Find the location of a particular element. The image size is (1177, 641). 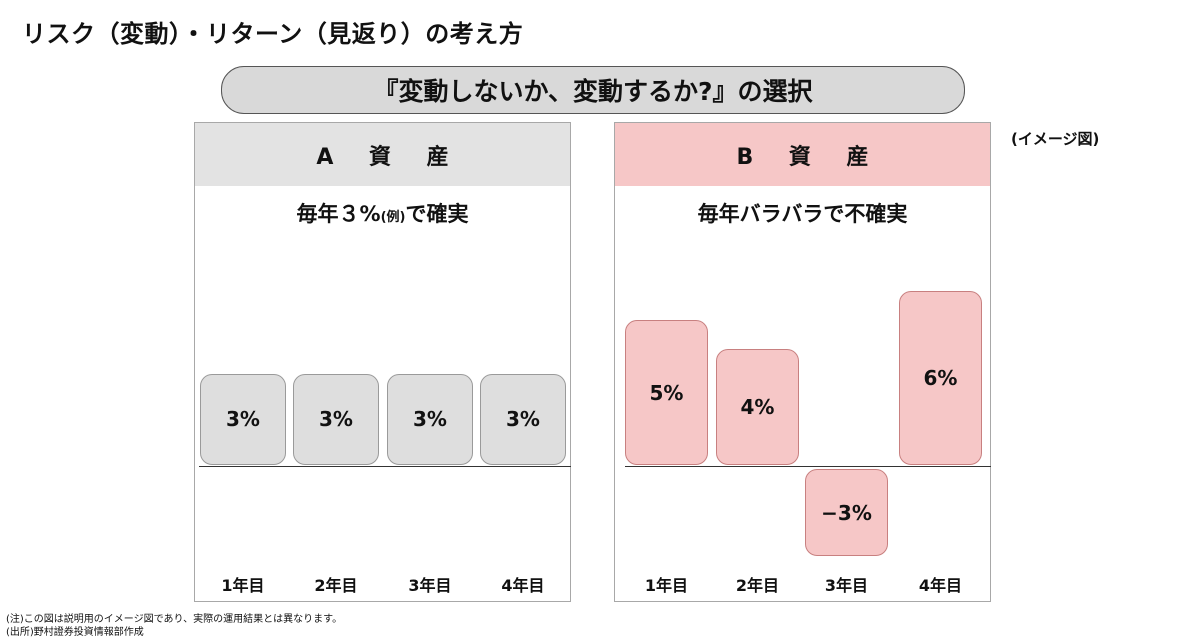

panel-b-header: B 資 産 is located at coordinates (802, 154).